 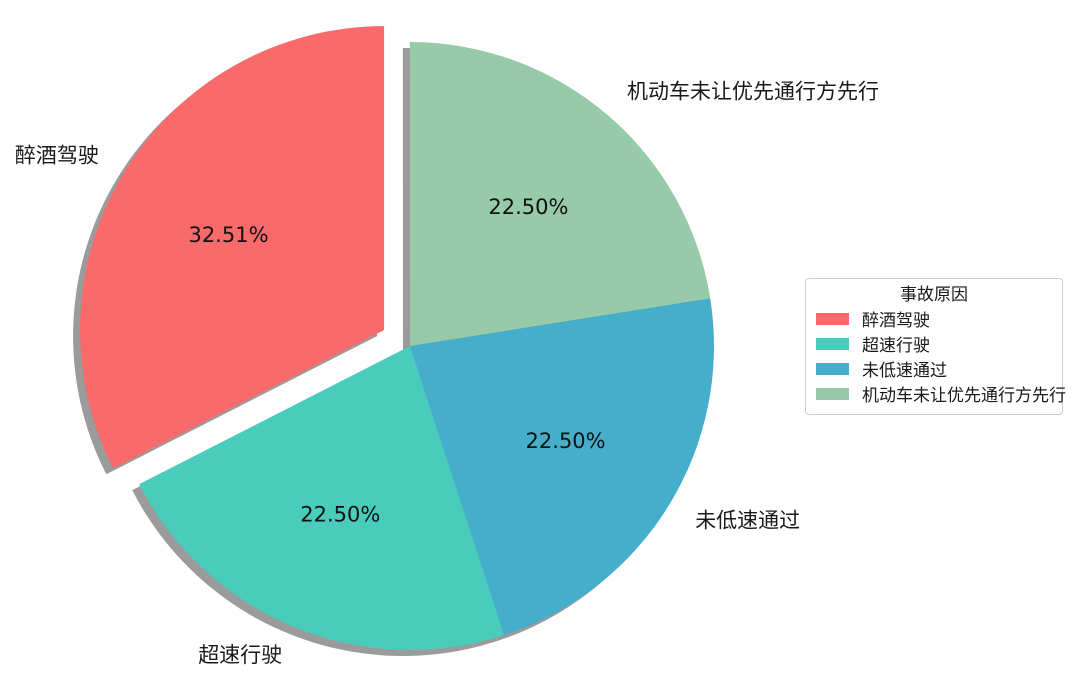 I want to click on legend-item-label: 机动车未让优先通行方先行, so click(x=964, y=396).